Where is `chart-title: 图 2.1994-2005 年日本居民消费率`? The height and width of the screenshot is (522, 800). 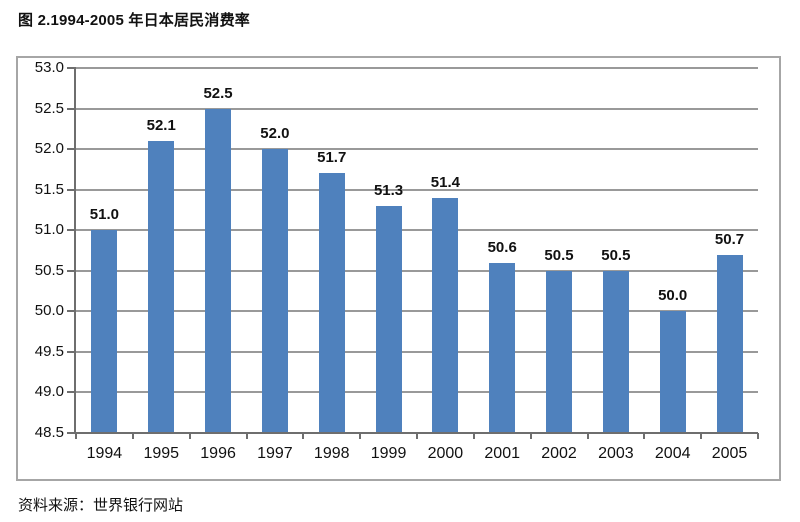 chart-title: 图 2.1994-2005 年日本居民消费率 is located at coordinates (134, 20).